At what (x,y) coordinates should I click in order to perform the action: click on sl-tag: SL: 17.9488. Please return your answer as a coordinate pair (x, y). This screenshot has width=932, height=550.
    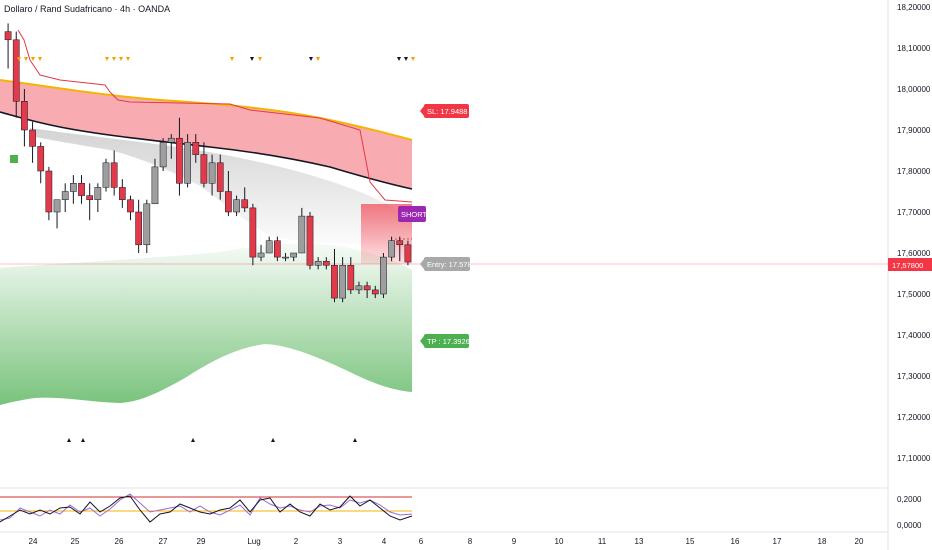
    Looking at the image, I should click on (444, 111).